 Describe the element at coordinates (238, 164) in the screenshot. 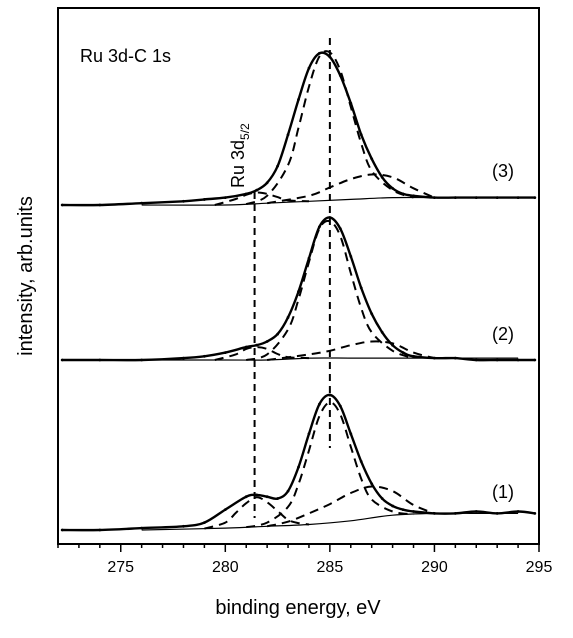

I see `ru-3d-label-main: Ru 3d` at that location.